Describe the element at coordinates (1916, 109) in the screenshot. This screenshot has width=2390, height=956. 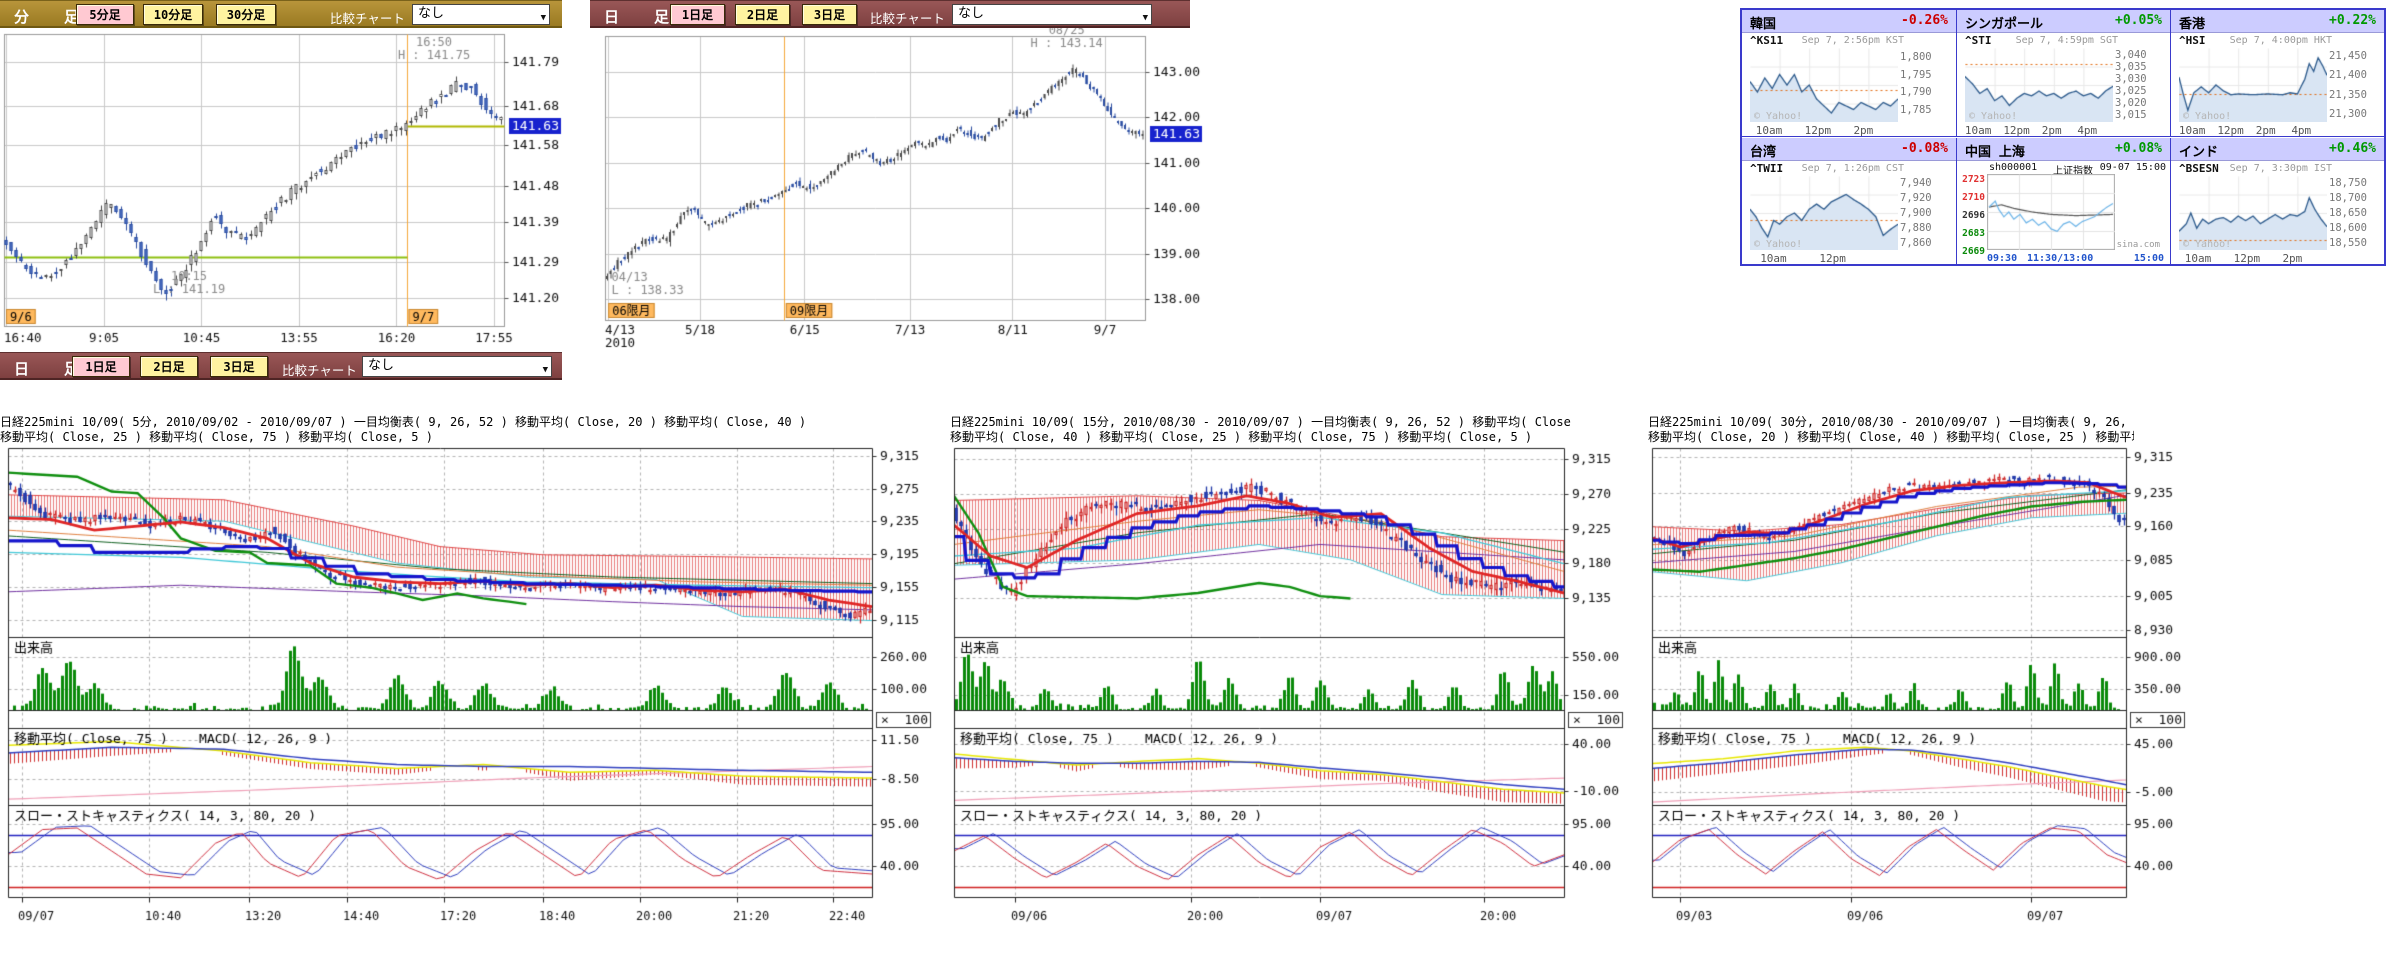
I see `axis-tick-label: 1,785` at that location.